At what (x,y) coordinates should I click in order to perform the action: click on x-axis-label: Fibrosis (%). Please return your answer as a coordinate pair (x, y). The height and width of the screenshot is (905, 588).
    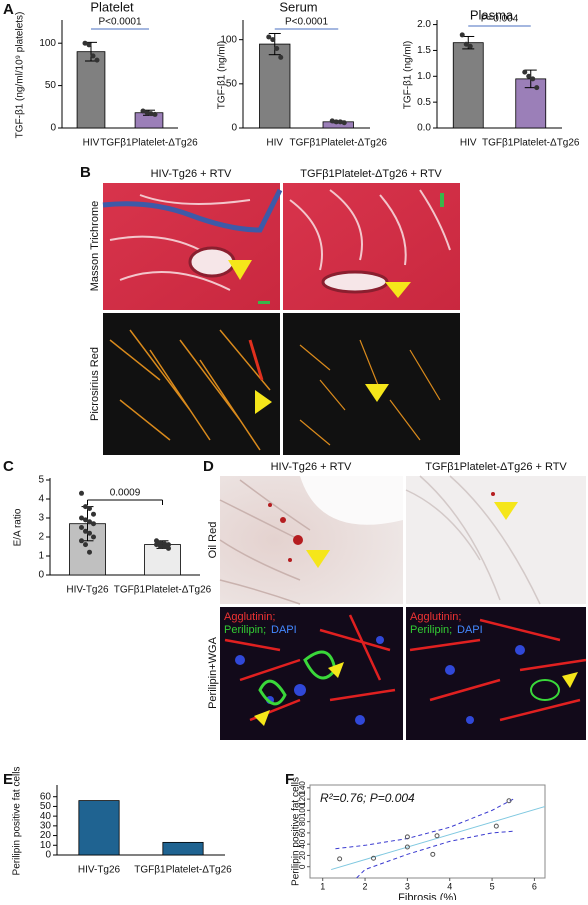
    Looking at the image, I should click on (427, 896).